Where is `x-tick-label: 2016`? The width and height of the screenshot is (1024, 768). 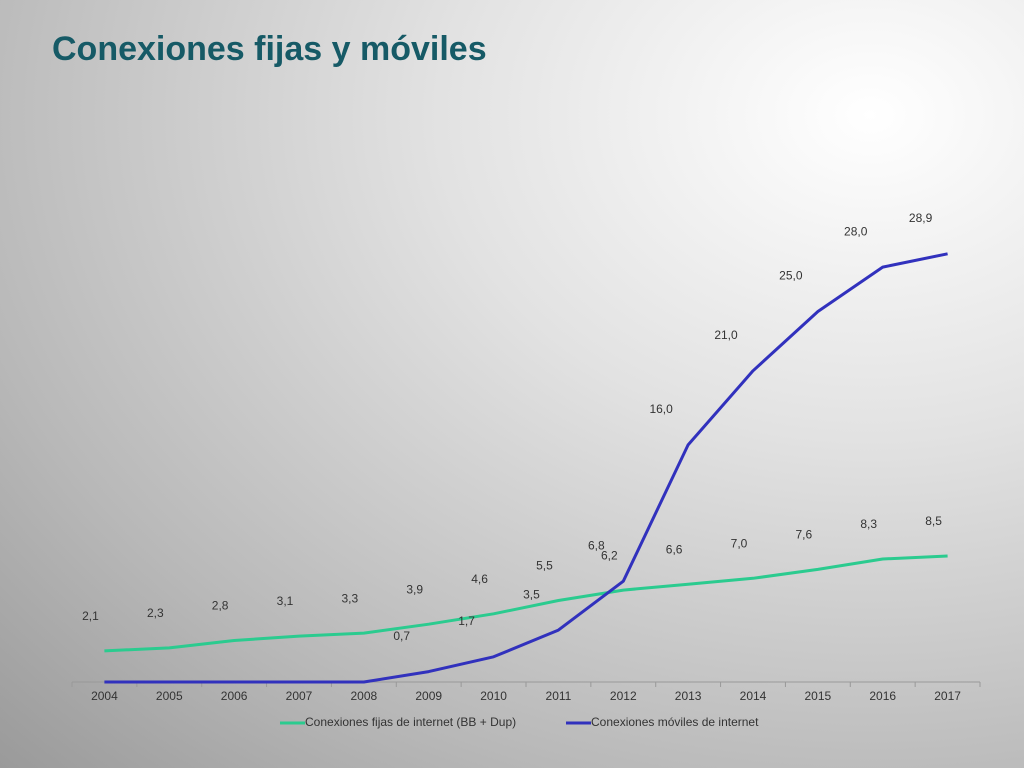
x-tick-label: 2016 is located at coordinates (882, 696).